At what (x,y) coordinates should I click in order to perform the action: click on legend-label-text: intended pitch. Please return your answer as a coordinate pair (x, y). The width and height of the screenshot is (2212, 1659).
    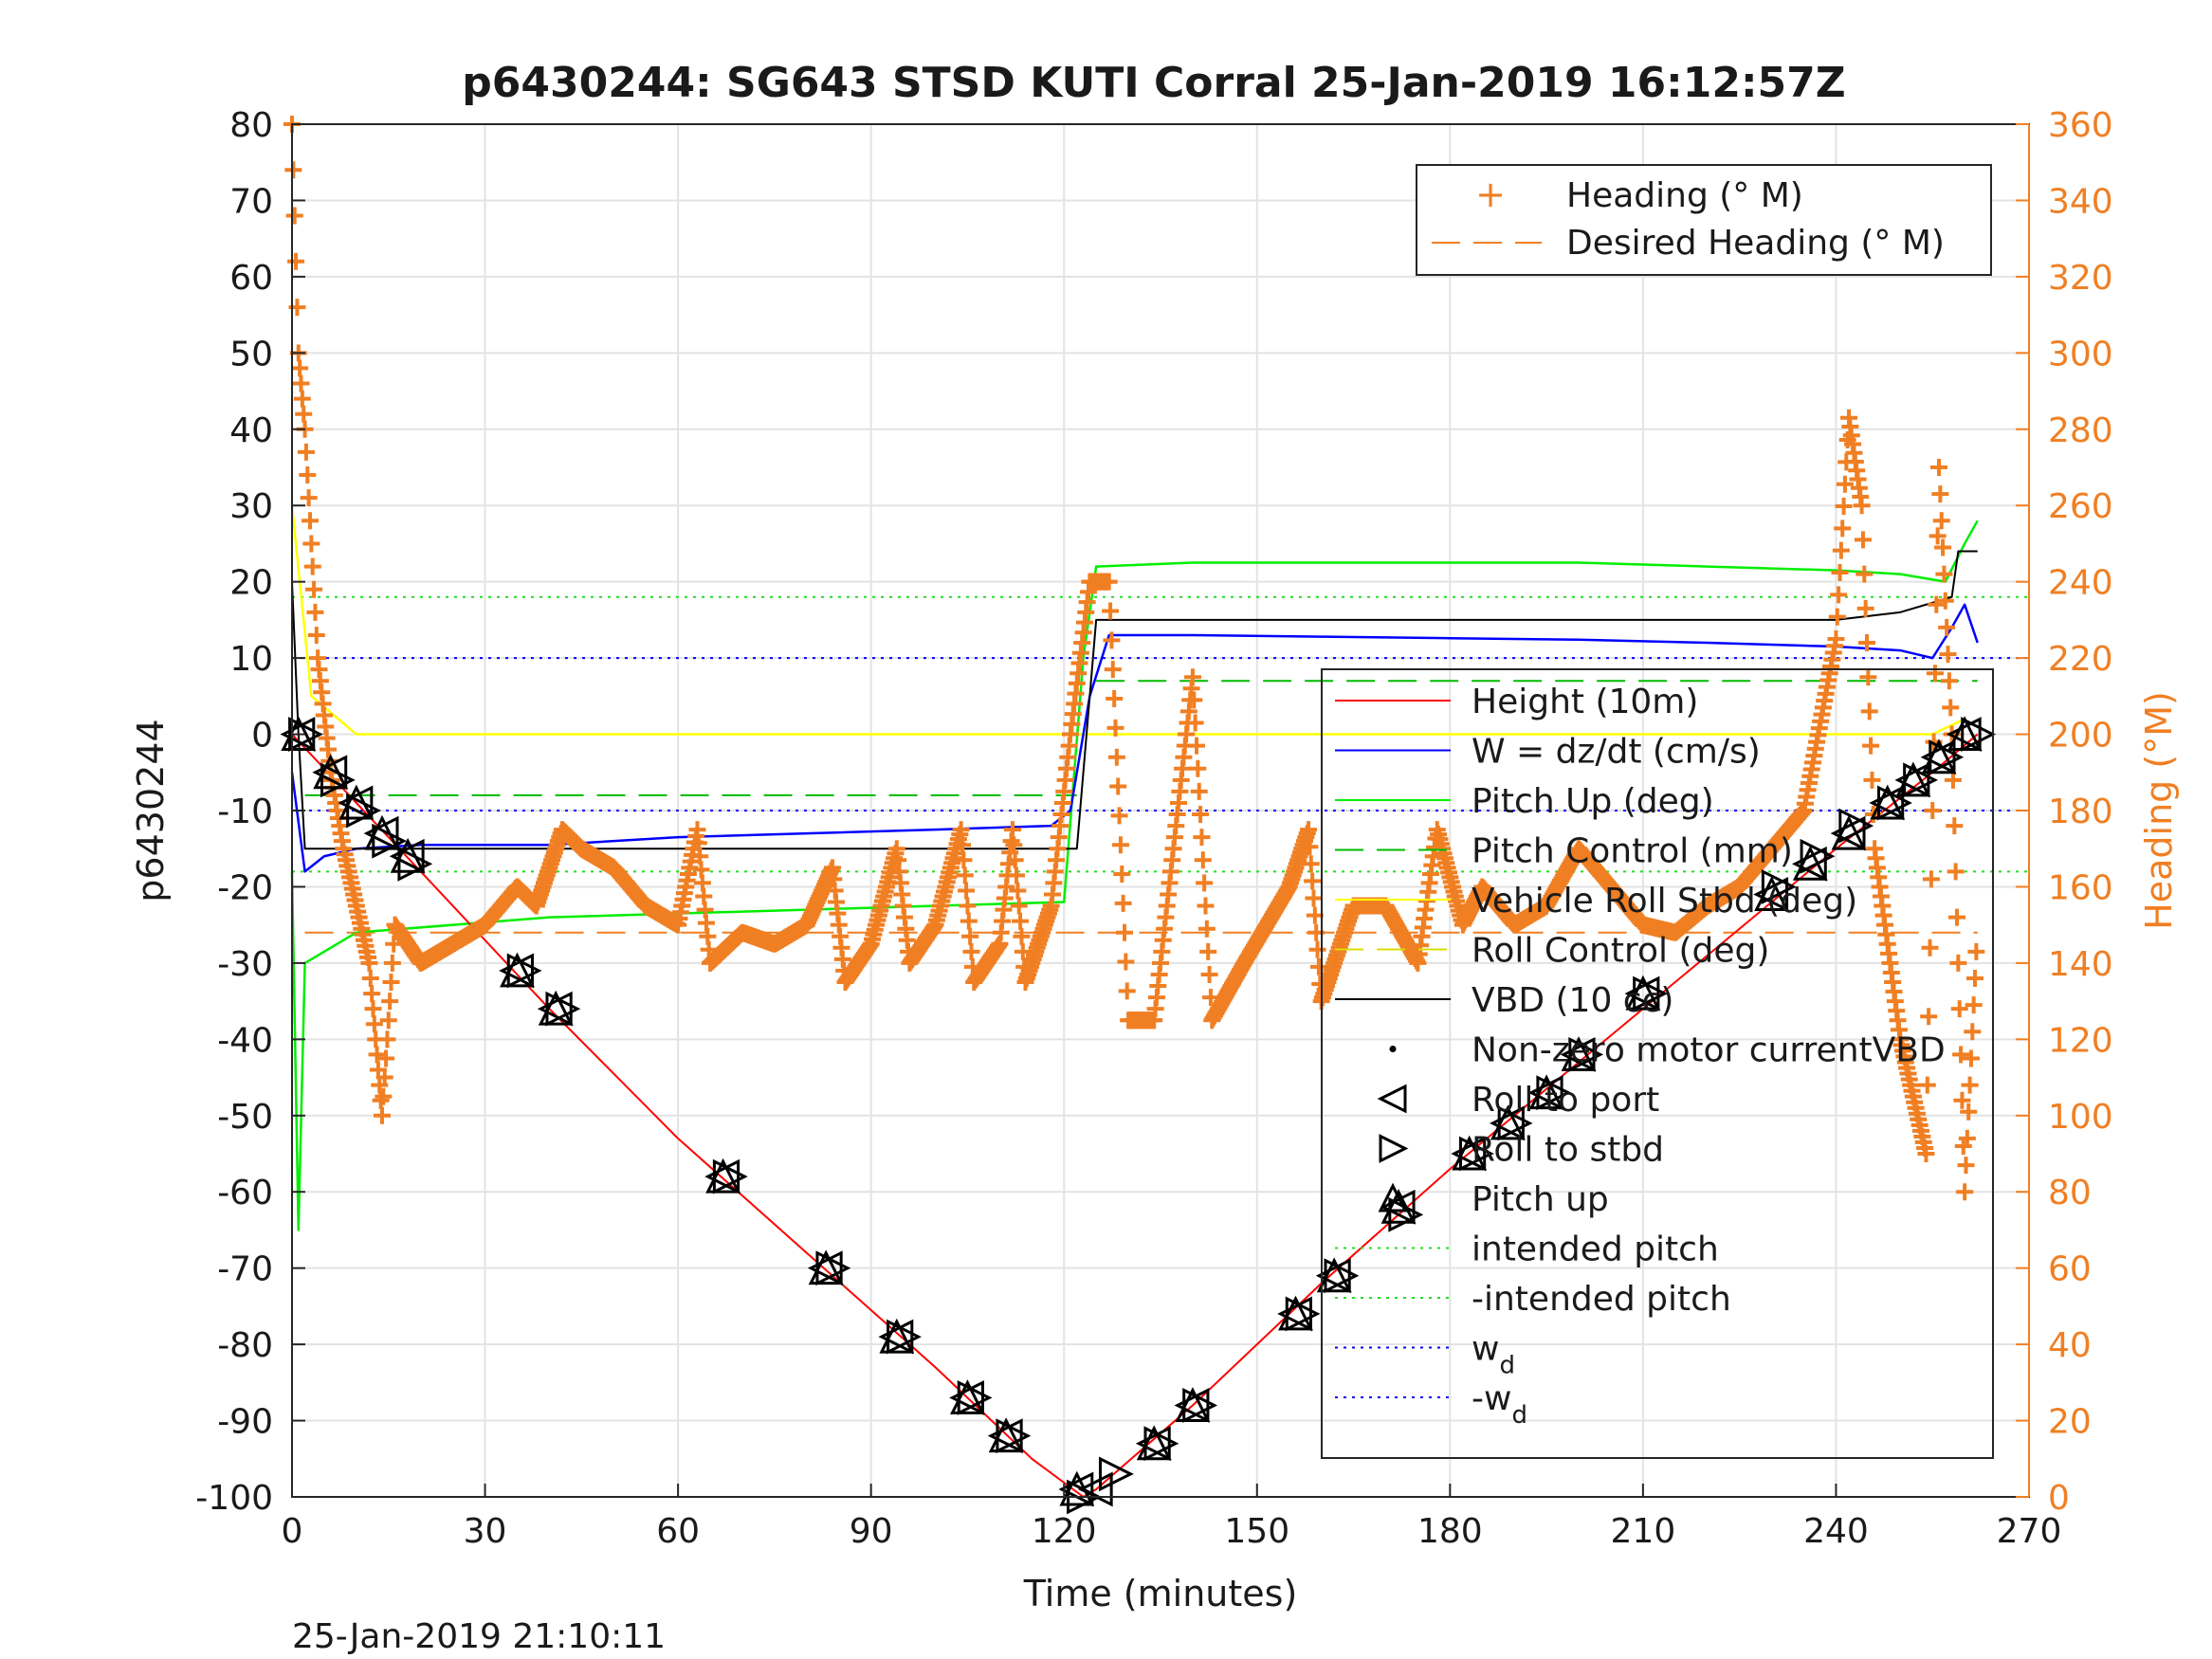
    Looking at the image, I should click on (1595, 1250).